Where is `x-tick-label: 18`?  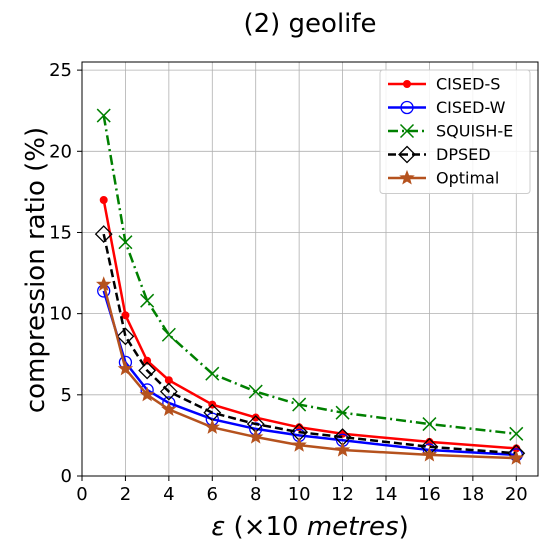 x-tick-label: 18 is located at coordinates (472, 494).